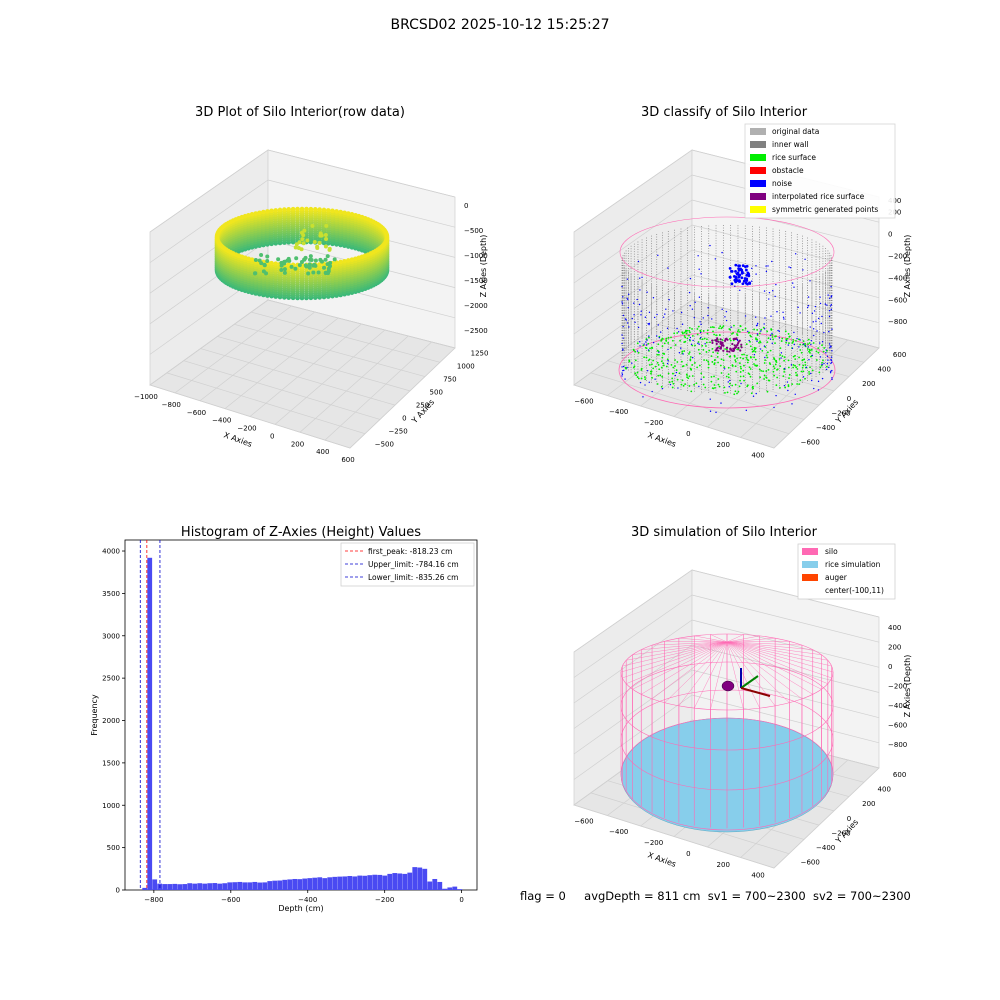  Describe the element at coordinates (899, 355) in the screenshot. I see `y-tick-label: 600` at that location.